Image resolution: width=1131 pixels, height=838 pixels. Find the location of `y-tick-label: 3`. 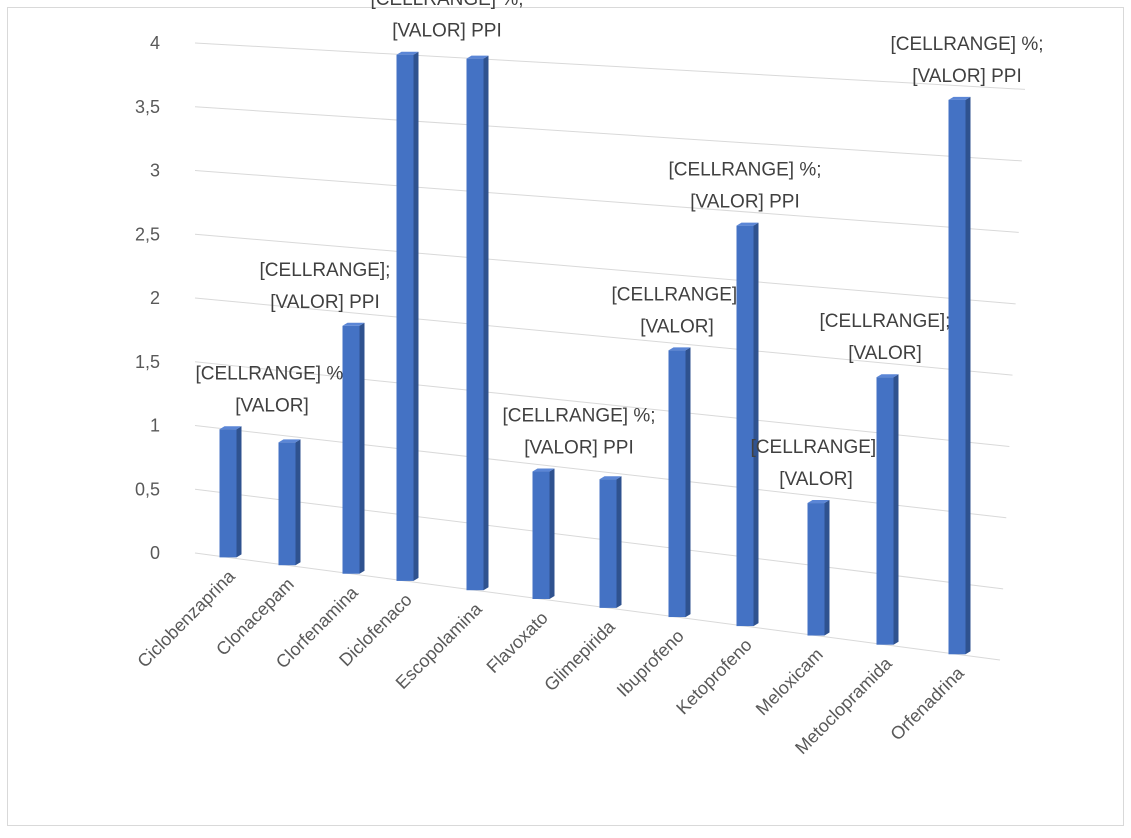

y-tick-label: 3 is located at coordinates (155, 171).